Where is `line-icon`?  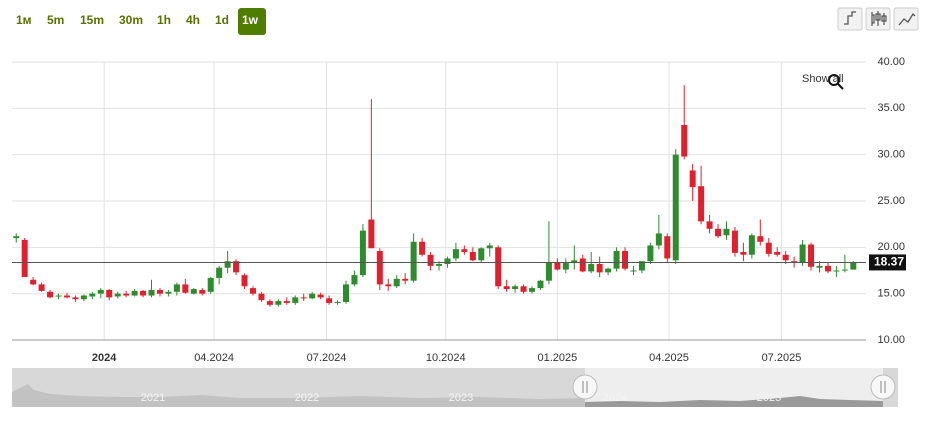
line-icon is located at coordinates (850, 19).